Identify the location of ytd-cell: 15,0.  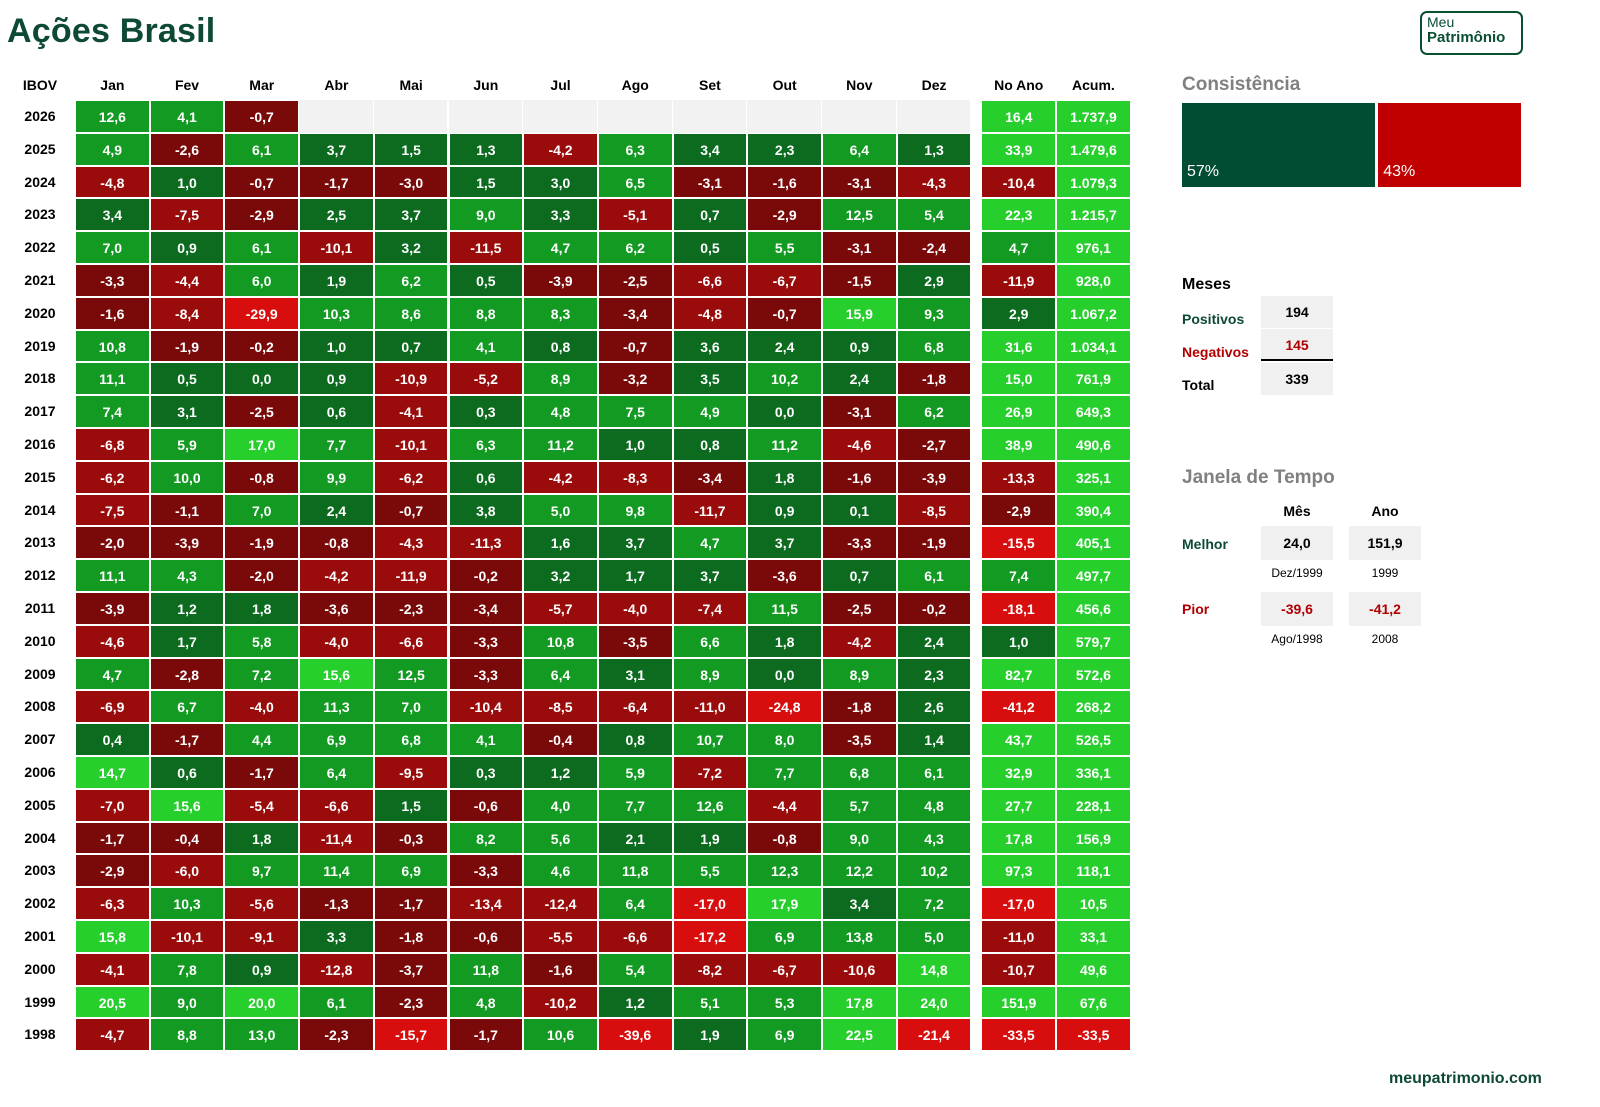
(1019, 379).